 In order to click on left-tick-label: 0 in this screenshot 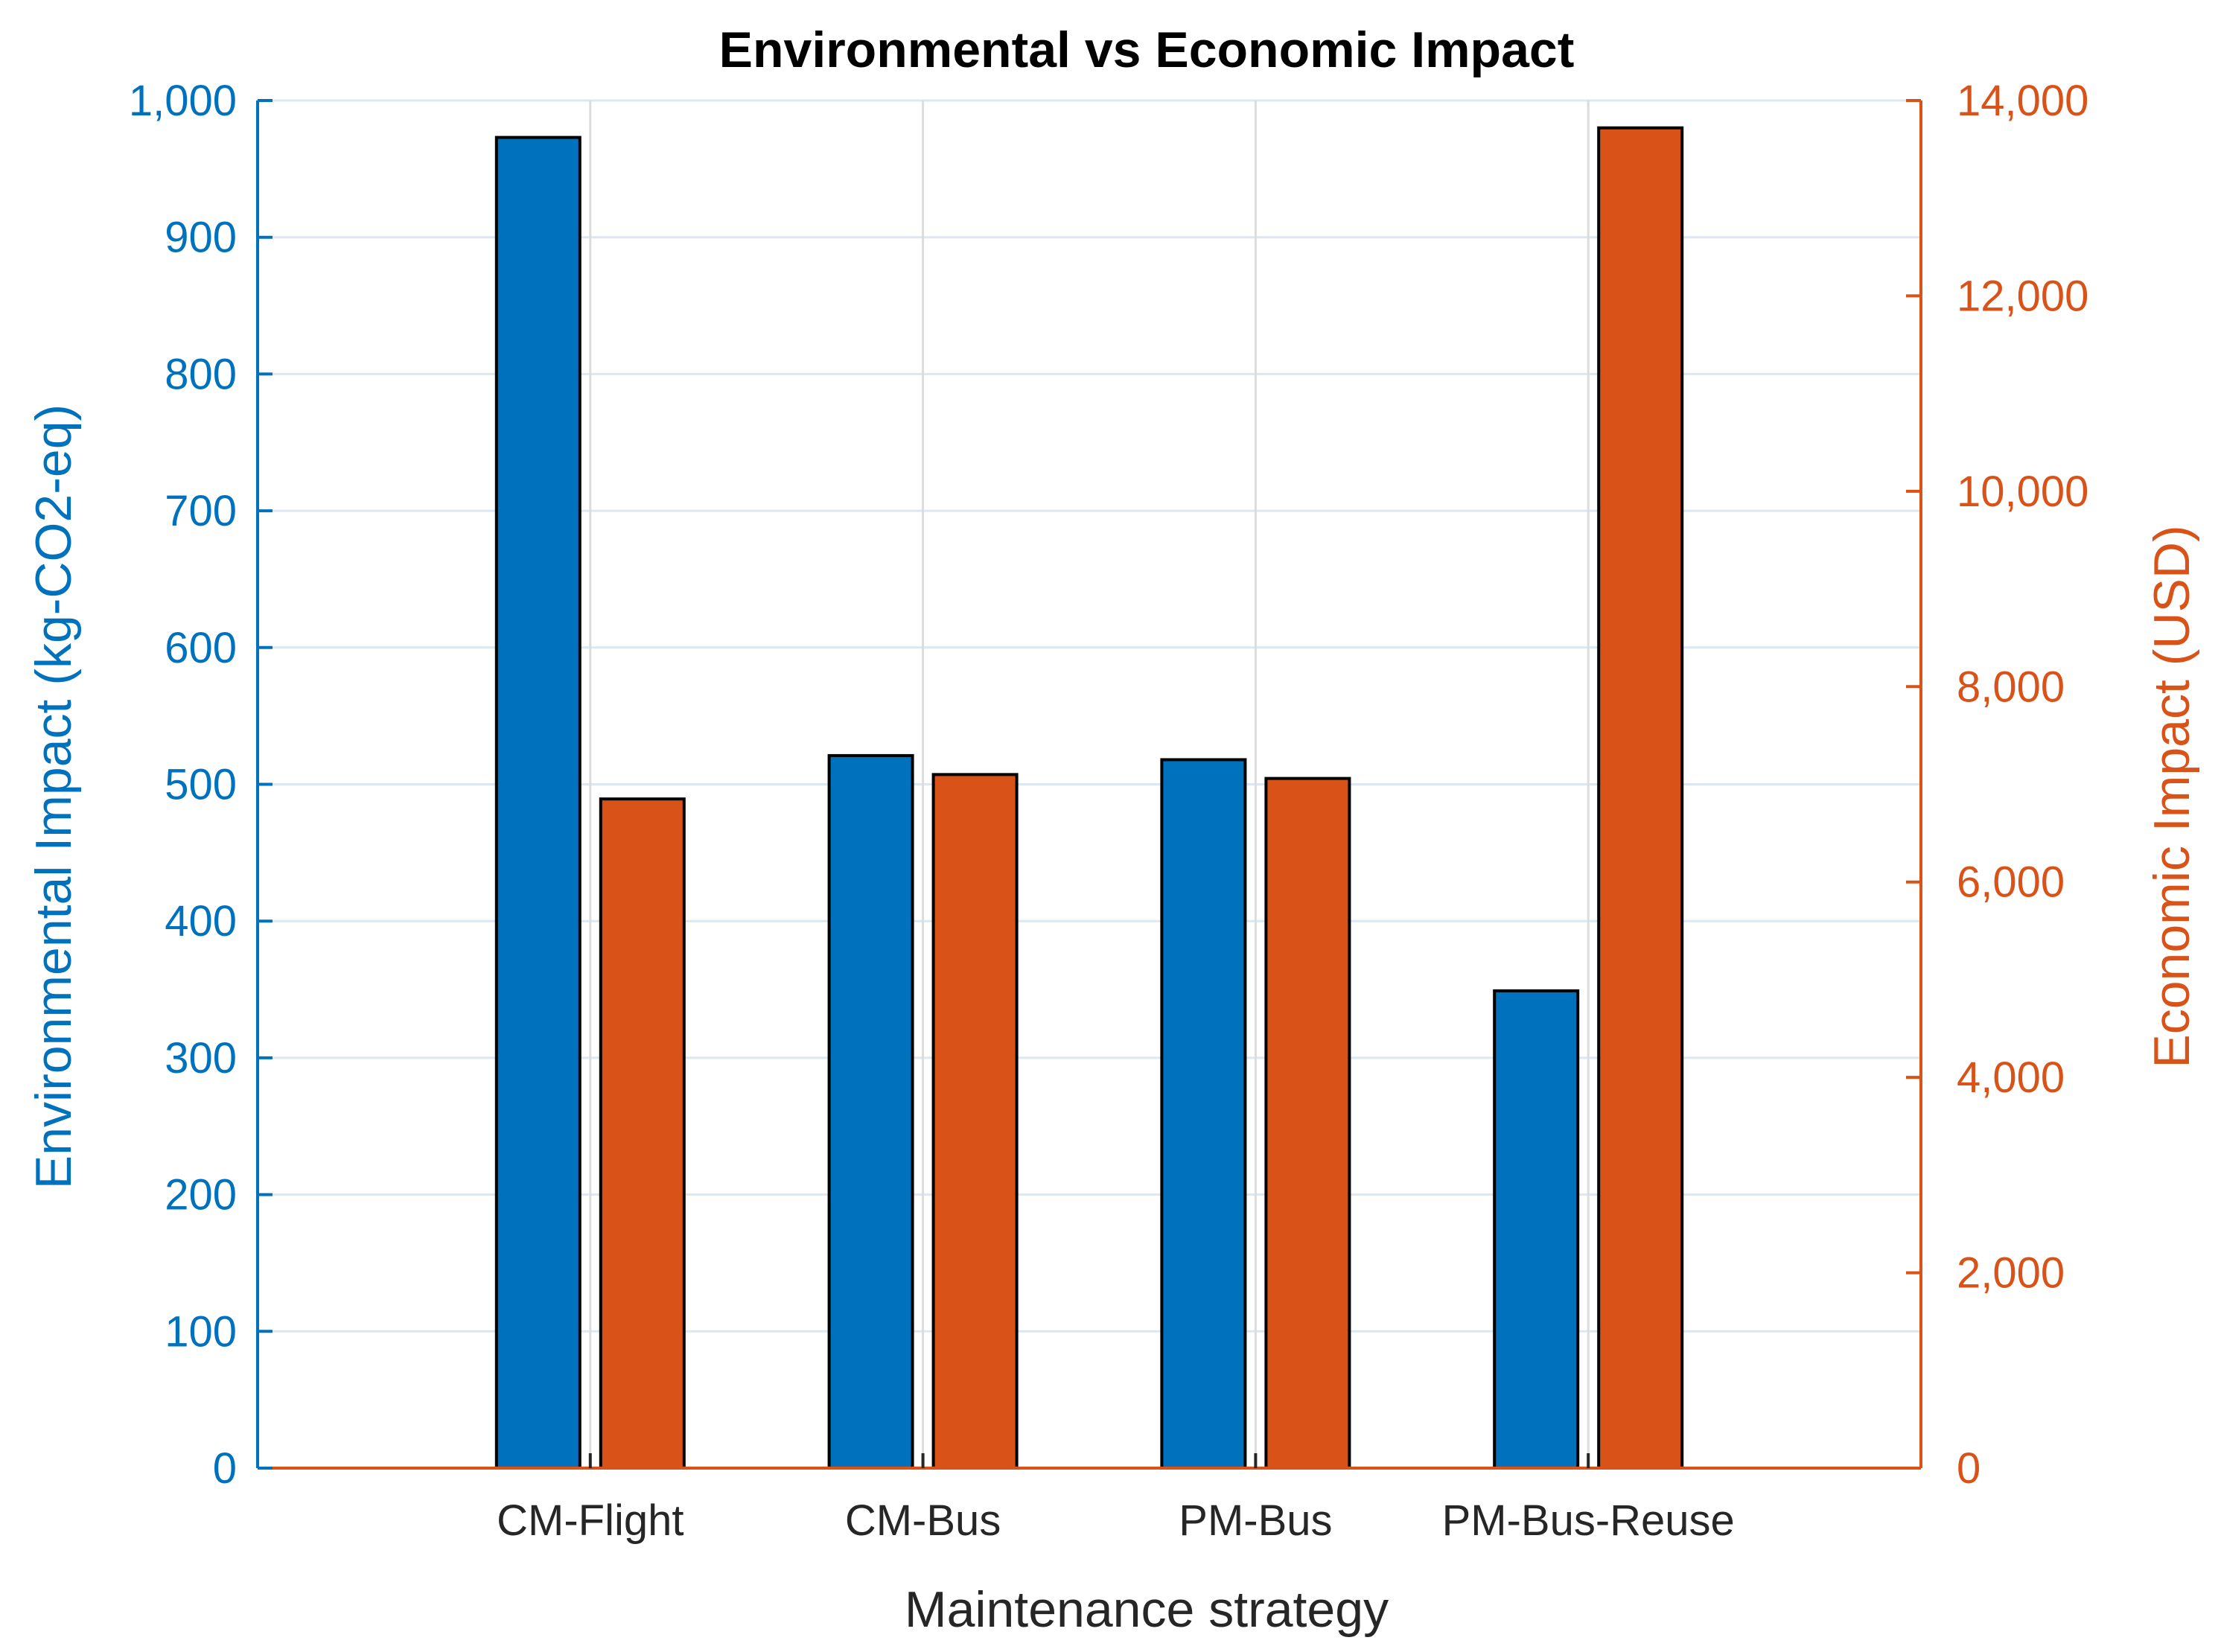, I will do `click(225, 1468)`.